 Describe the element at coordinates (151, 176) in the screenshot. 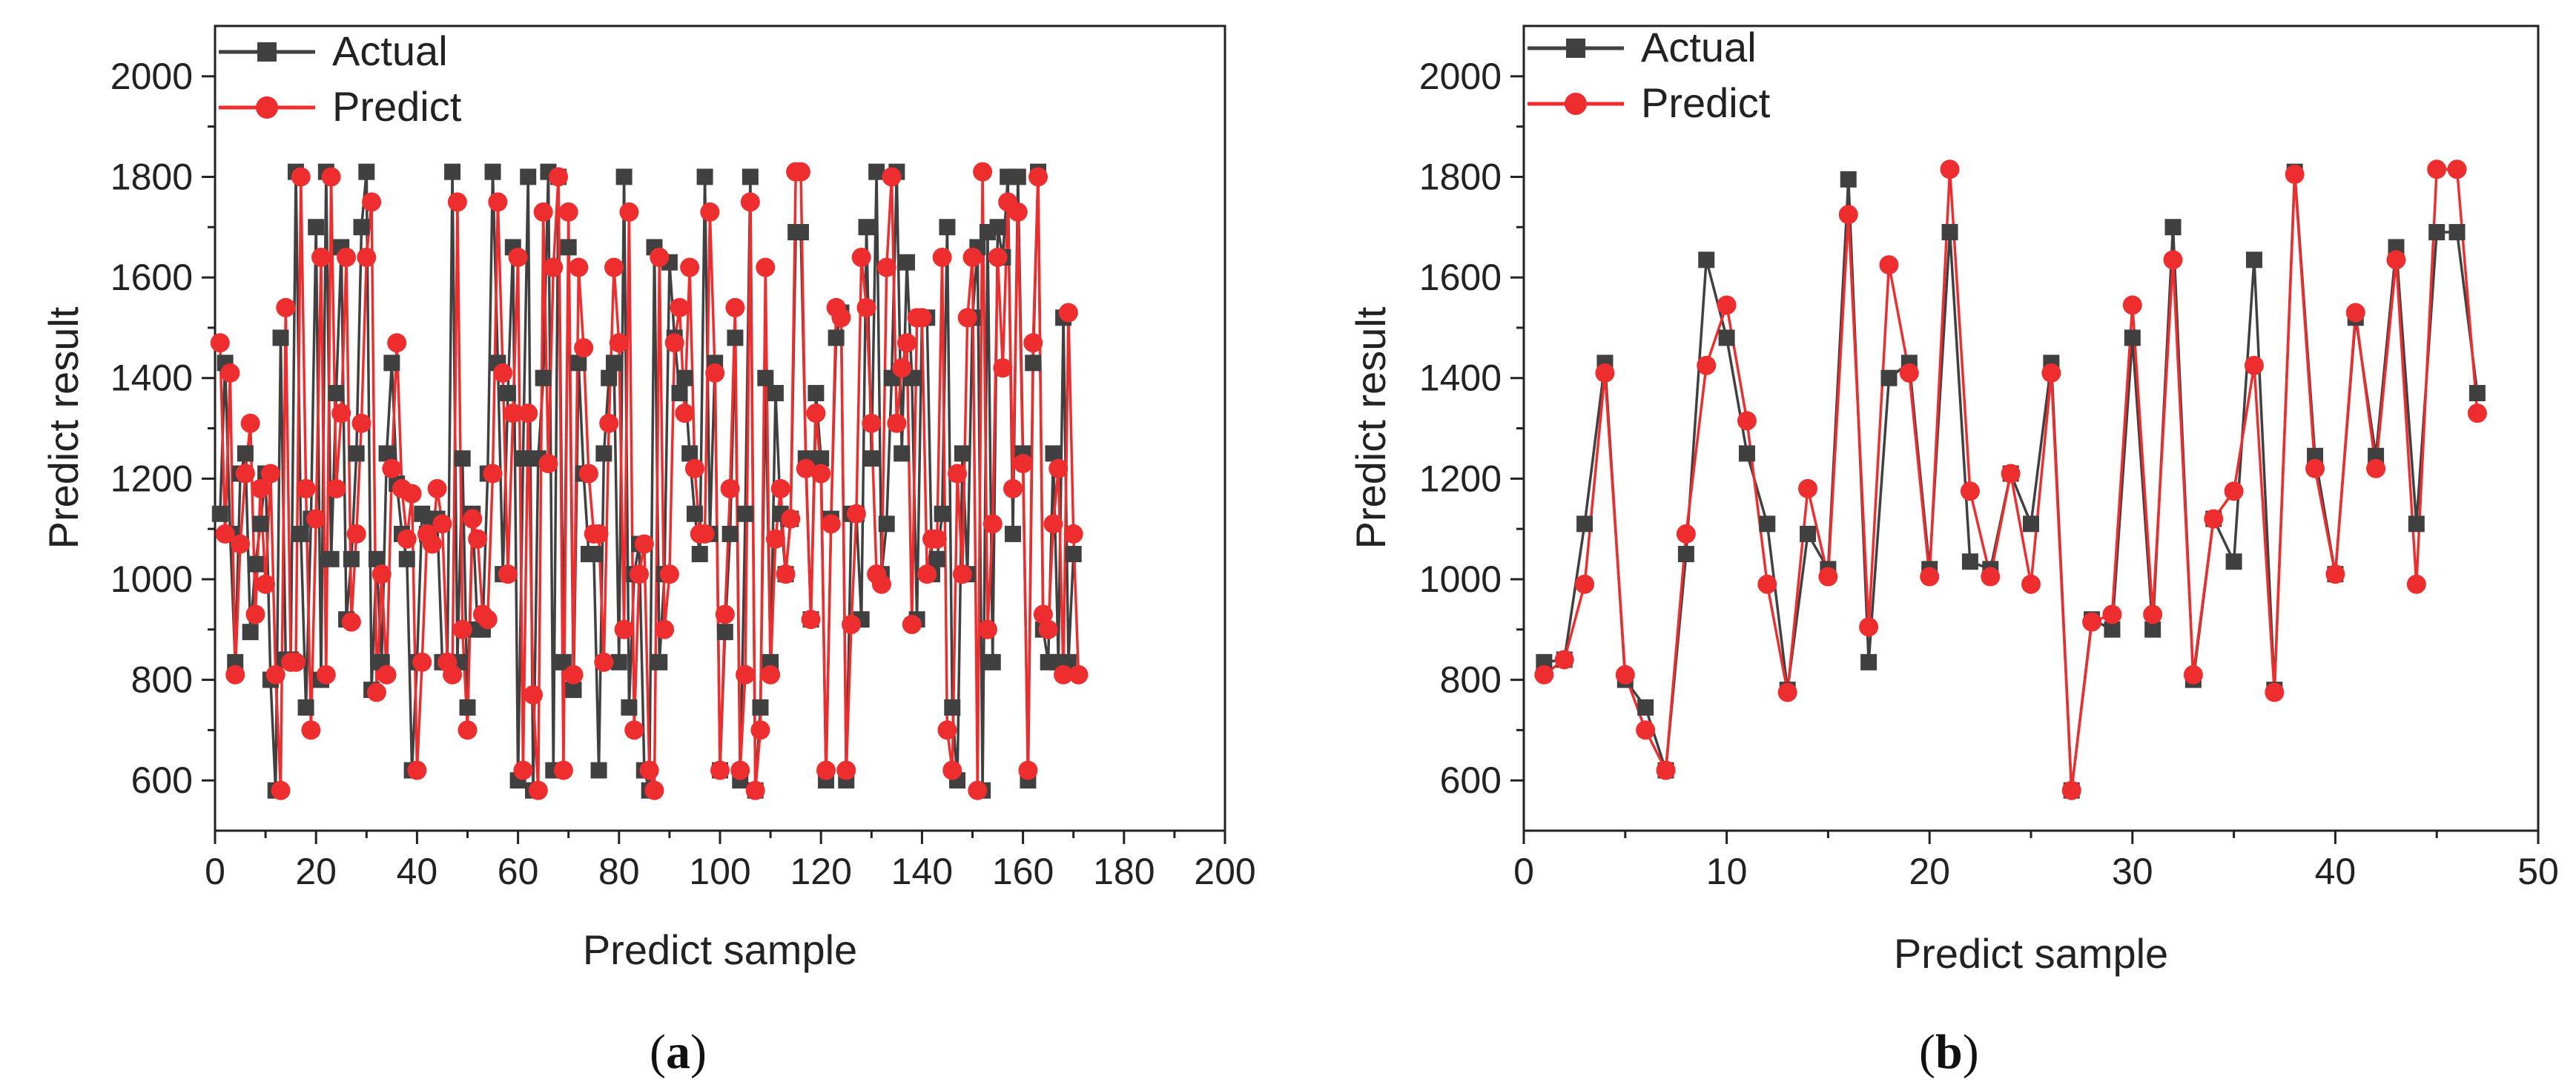

I see `y-tick-label-a: 1800` at that location.